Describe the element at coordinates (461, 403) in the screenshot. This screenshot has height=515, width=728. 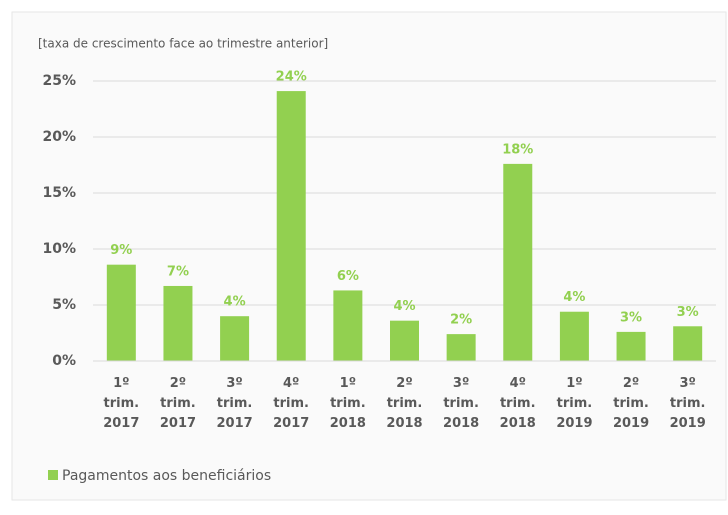
I see `x-tick-label: 3º trim. 2018` at that location.